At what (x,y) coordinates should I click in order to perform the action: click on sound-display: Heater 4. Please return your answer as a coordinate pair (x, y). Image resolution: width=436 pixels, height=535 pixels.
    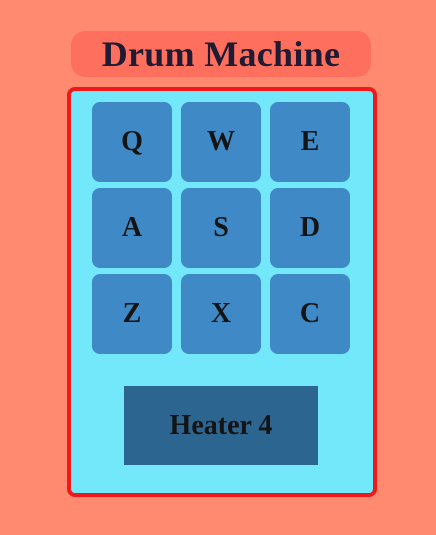
    Looking at the image, I should click on (221, 425).